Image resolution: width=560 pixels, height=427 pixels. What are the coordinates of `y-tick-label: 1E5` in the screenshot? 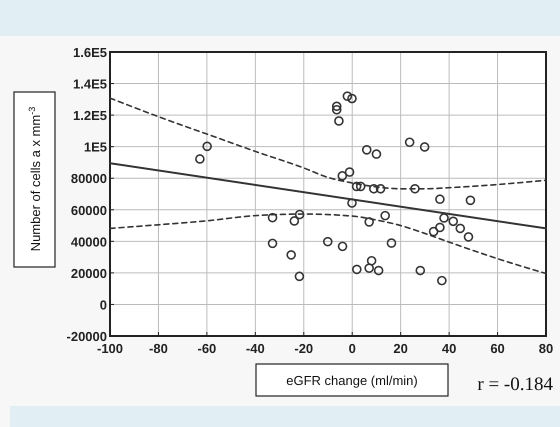 It's located at (95, 147).